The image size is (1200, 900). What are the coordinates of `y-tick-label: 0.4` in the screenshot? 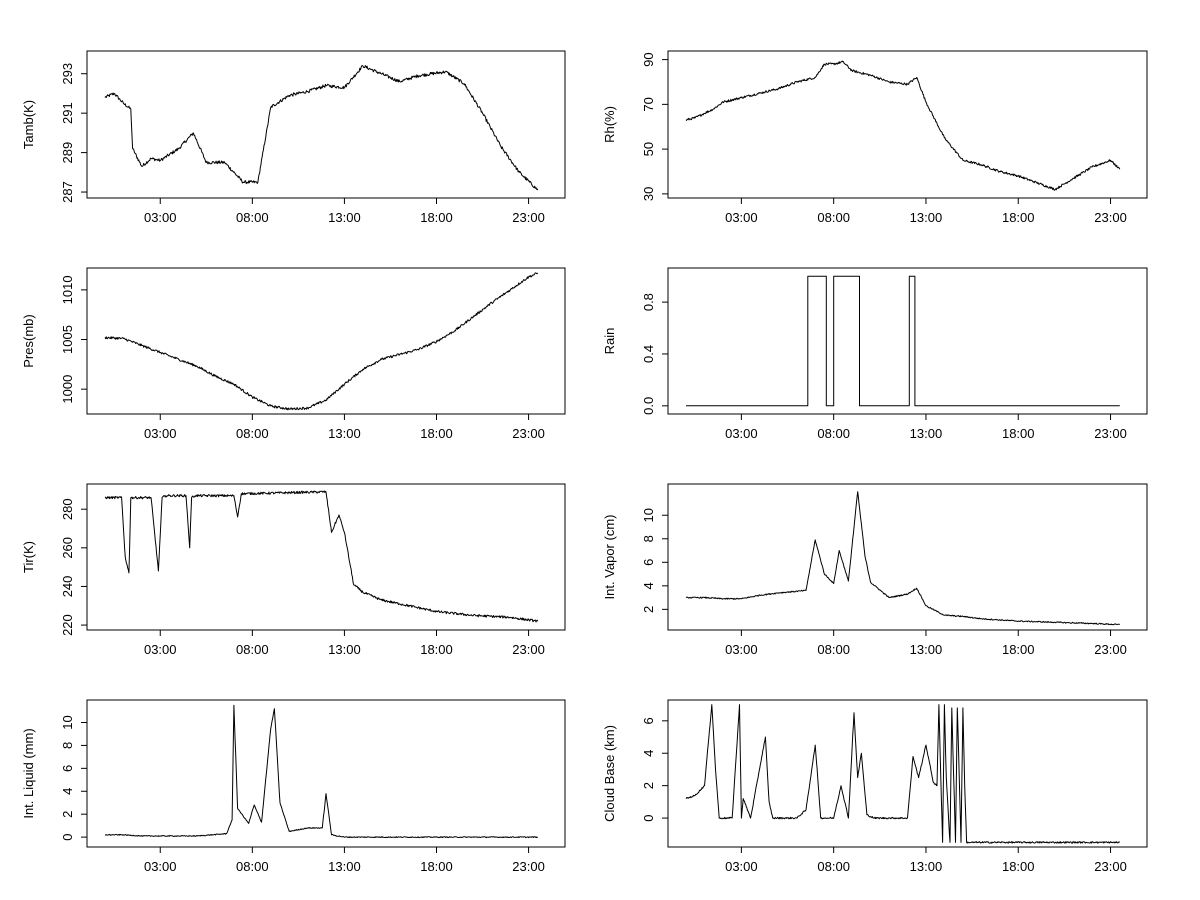 It's located at (648, 354).